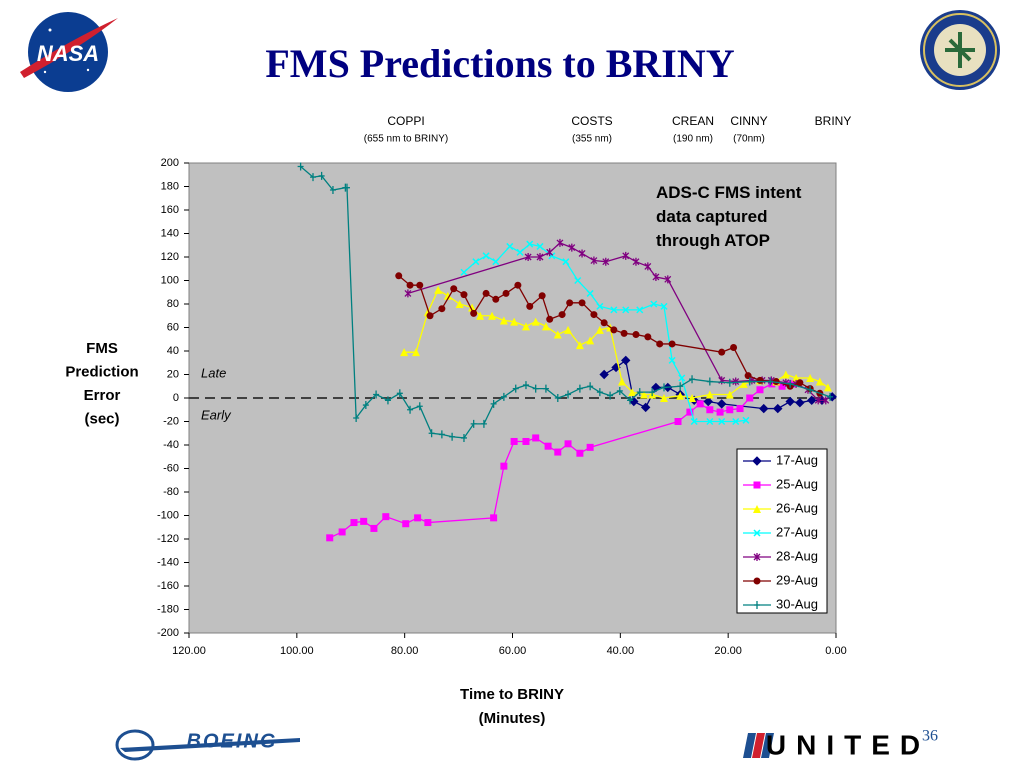 Image resolution: width=1024 pixels, height=773 pixels. What do you see at coordinates (207, 745) in the screenshot?
I see `boeing-logo: BOEING` at bounding box center [207, 745].